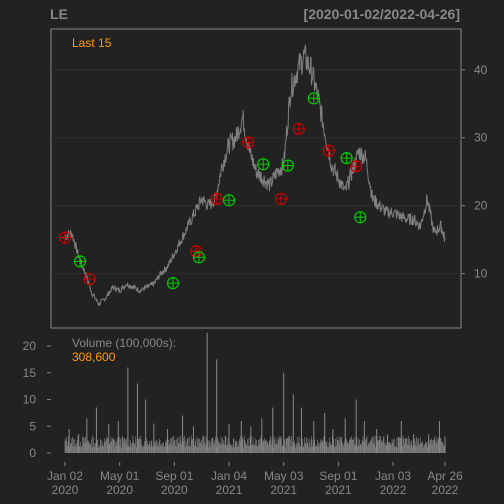  I want to click on price-y-tick-label: 40, so click(481, 70).